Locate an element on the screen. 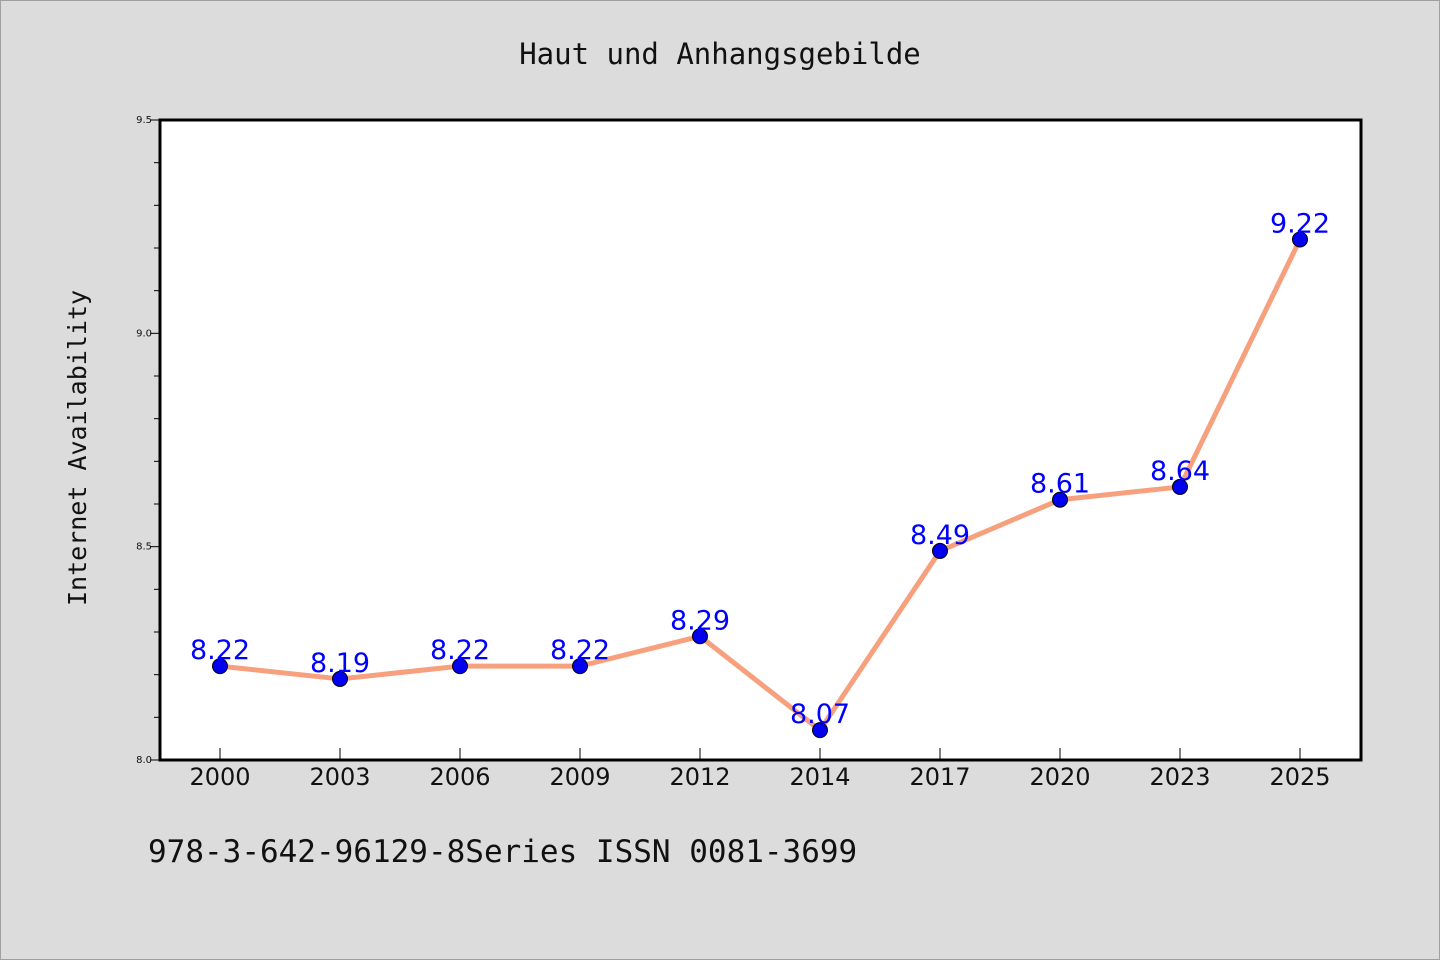 The width and height of the screenshot is (1440, 960). data-label: 8.61 is located at coordinates (1060, 484).